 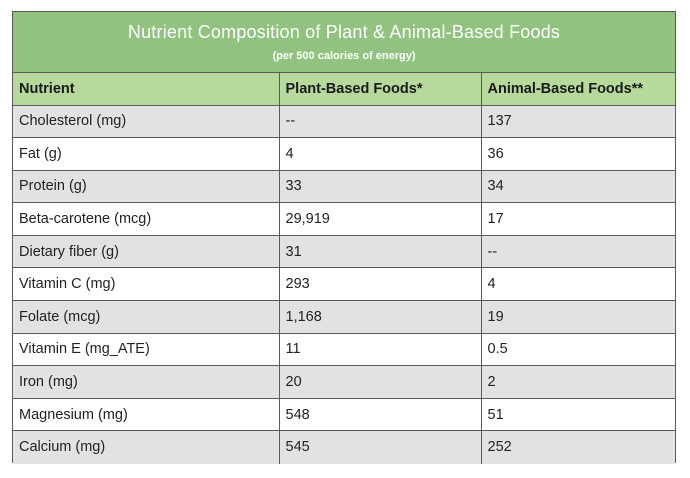 I want to click on nutrient-cell: Folate (mcg), so click(x=146, y=317).